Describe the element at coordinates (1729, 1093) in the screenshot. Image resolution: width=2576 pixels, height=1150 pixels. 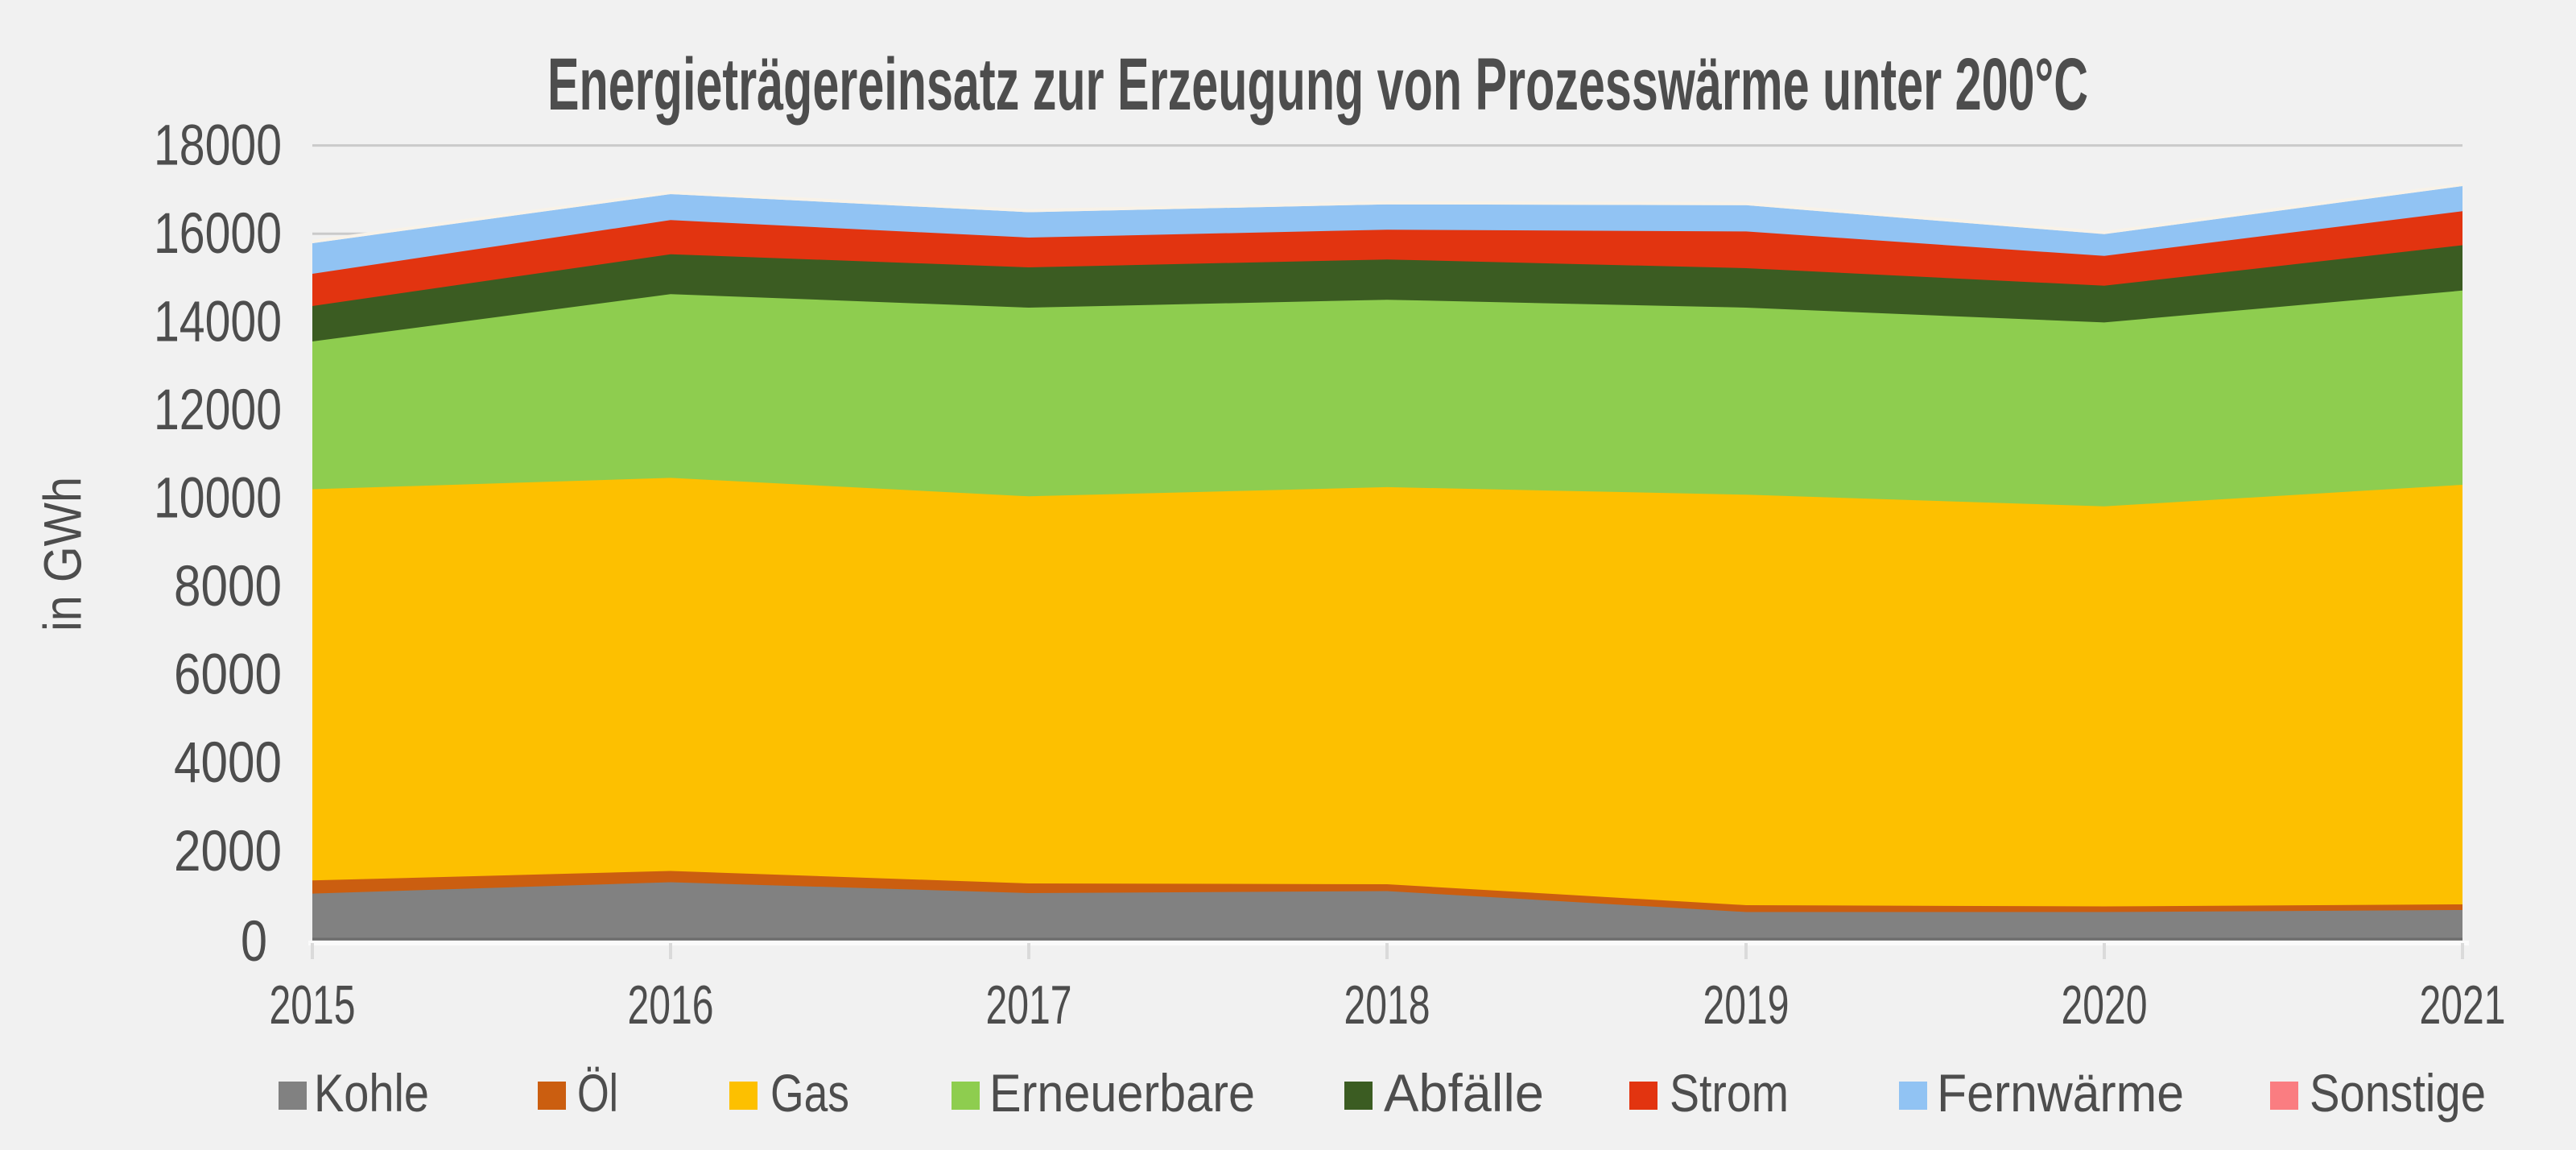
I see `svg-text: Strom` at that location.